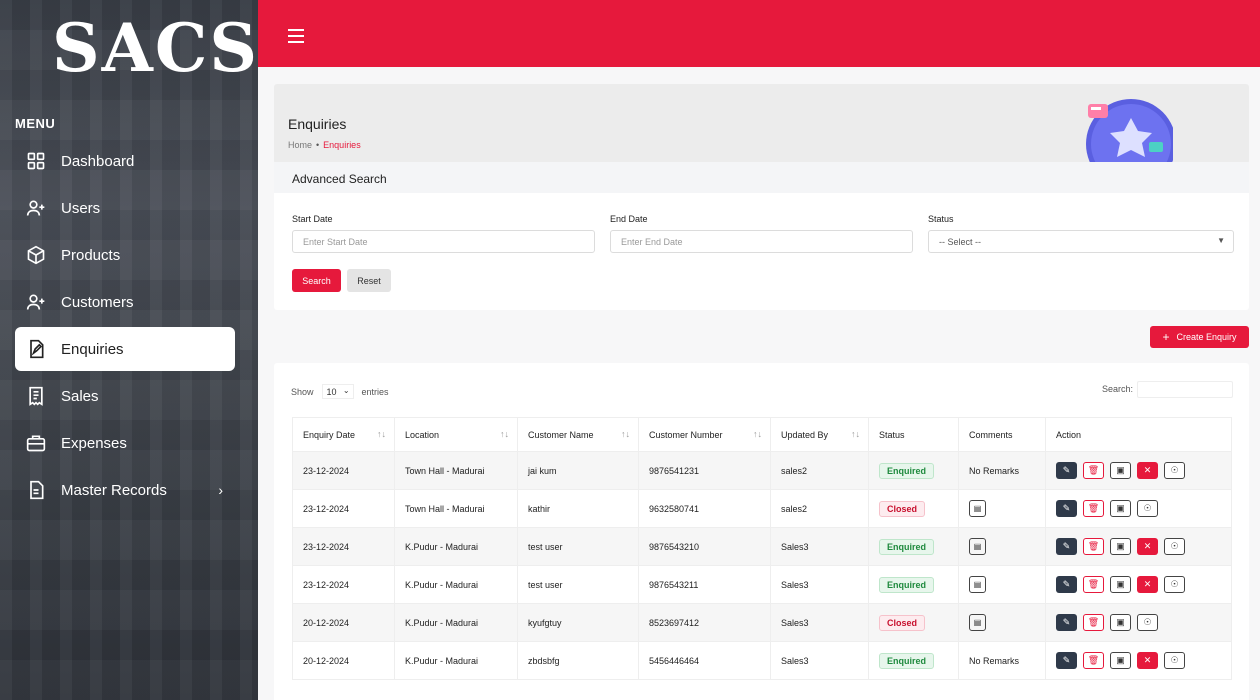  I want to click on menu-title: MENU, so click(35, 123).